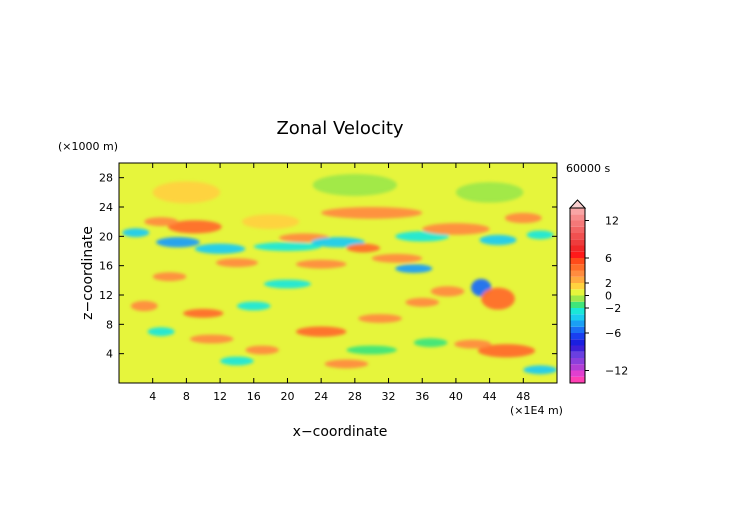  Describe the element at coordinates (613, 308) in the screenshot. I see `colorbar-tick-label: −2` at that location.